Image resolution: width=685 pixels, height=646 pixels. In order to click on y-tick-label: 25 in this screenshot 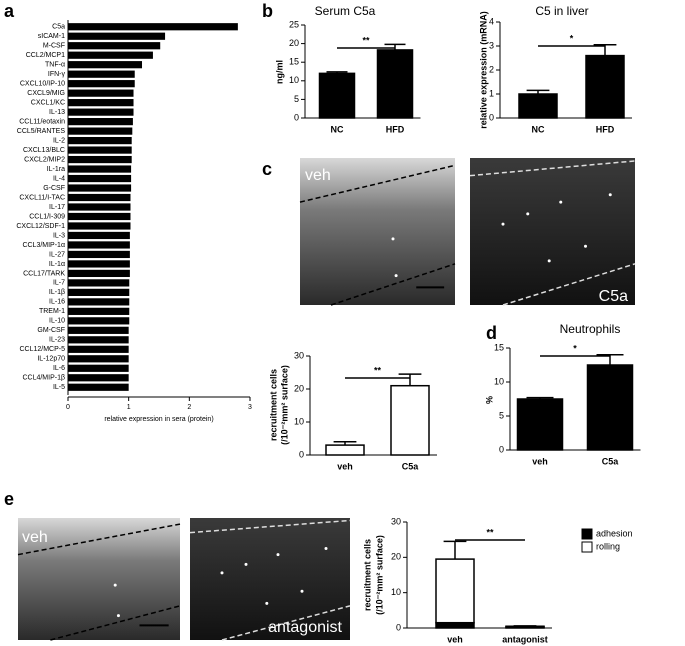, I will do `click(294, 24)`.